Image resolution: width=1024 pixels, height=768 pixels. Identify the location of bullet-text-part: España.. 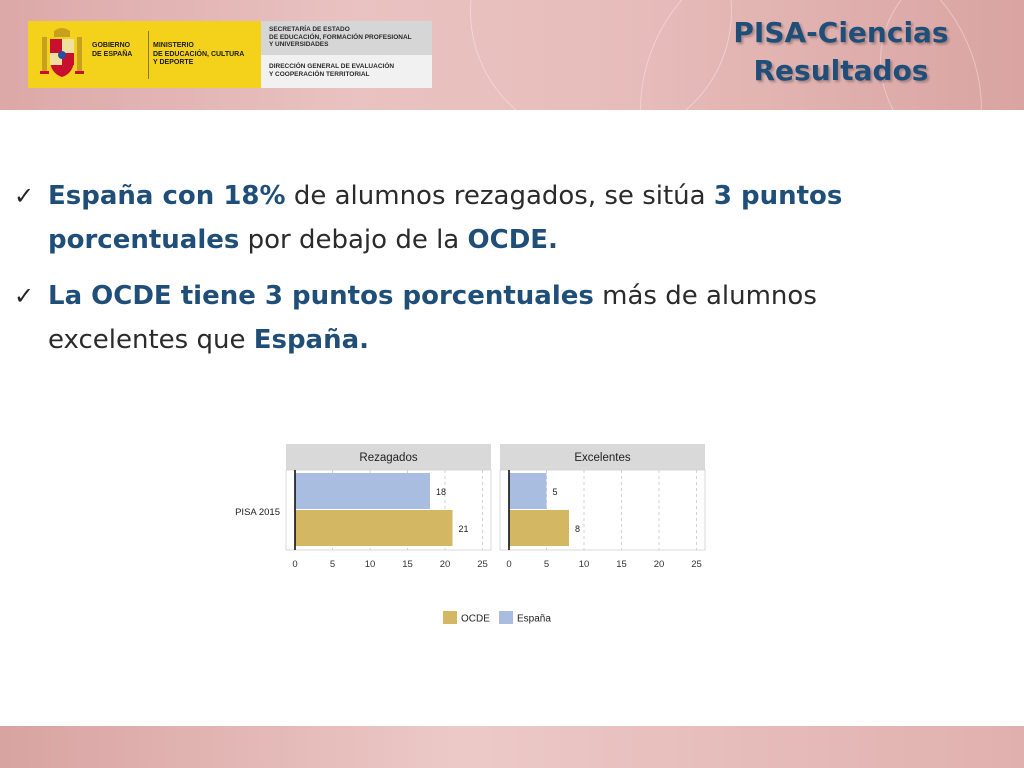
(311, 340).